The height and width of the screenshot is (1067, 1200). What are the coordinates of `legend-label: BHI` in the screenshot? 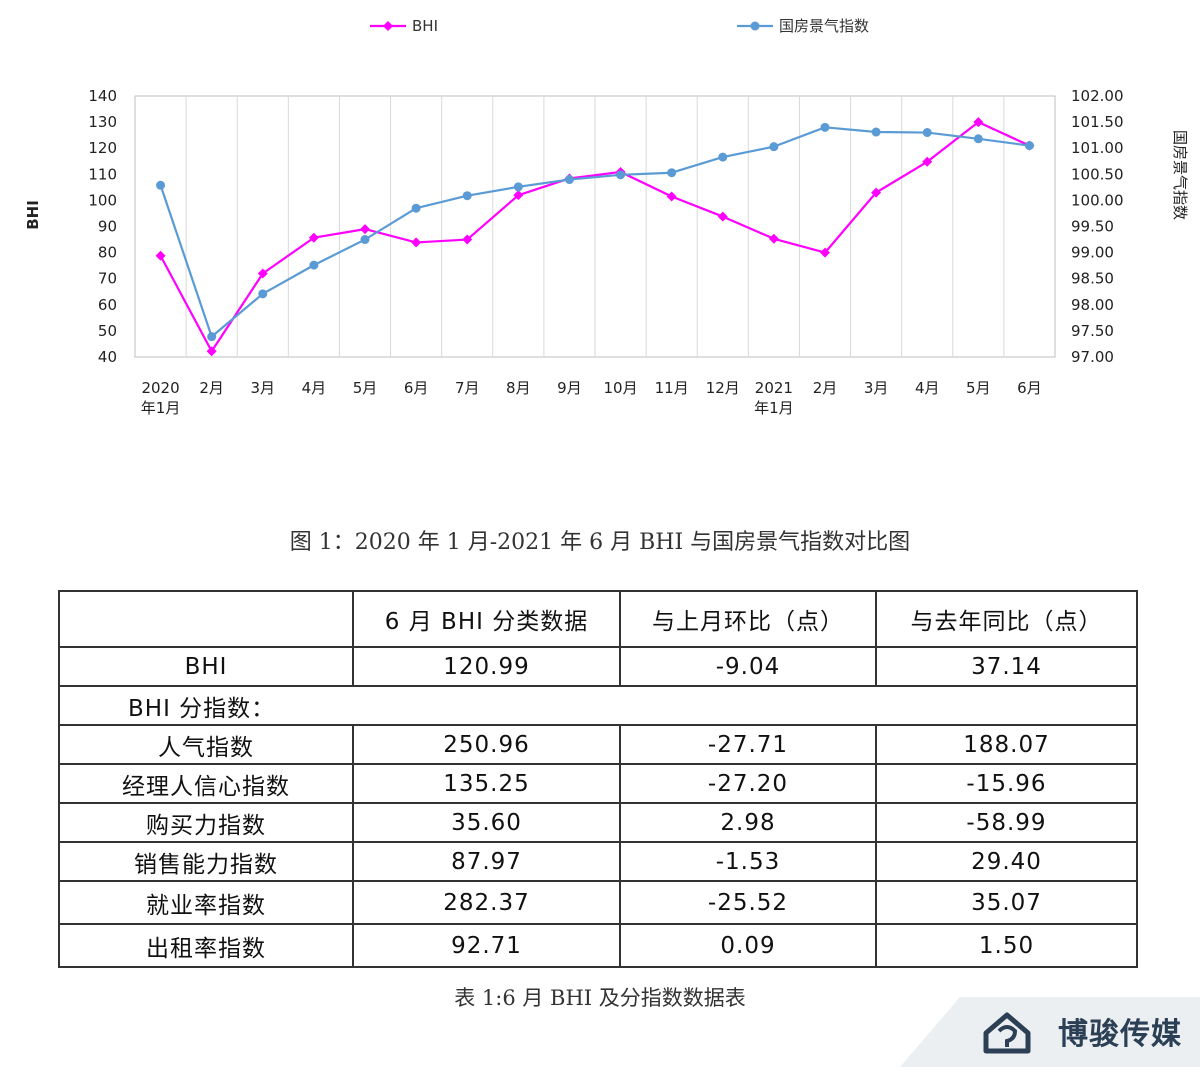 It's located at (425, 26).